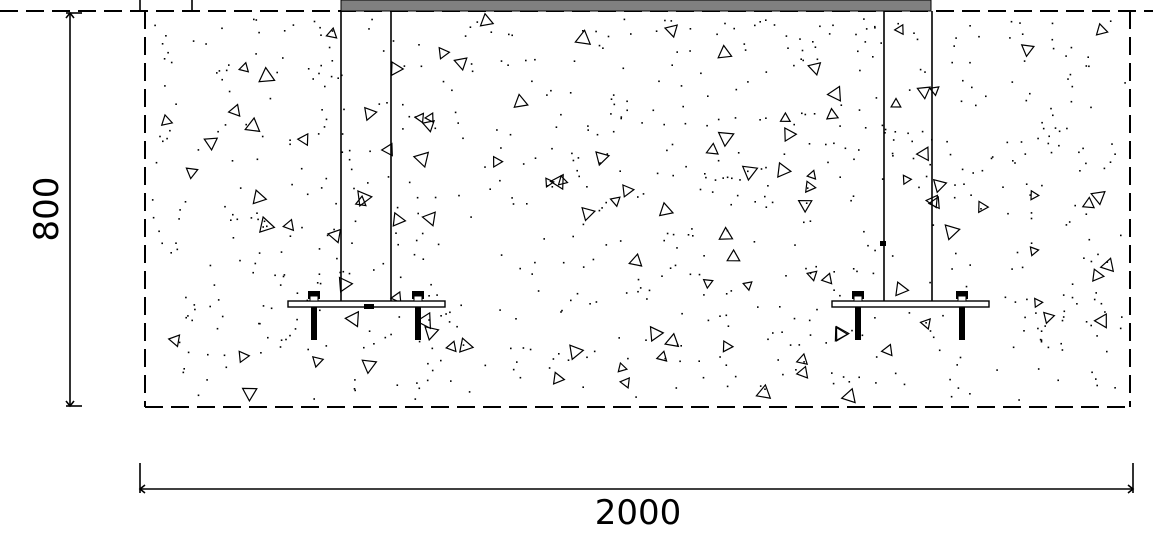  What do you see at coordinates (366, 315) in the screenshot?
I see `left-base-plate-with-anchor-bolts` at bounding box center [366, 315].